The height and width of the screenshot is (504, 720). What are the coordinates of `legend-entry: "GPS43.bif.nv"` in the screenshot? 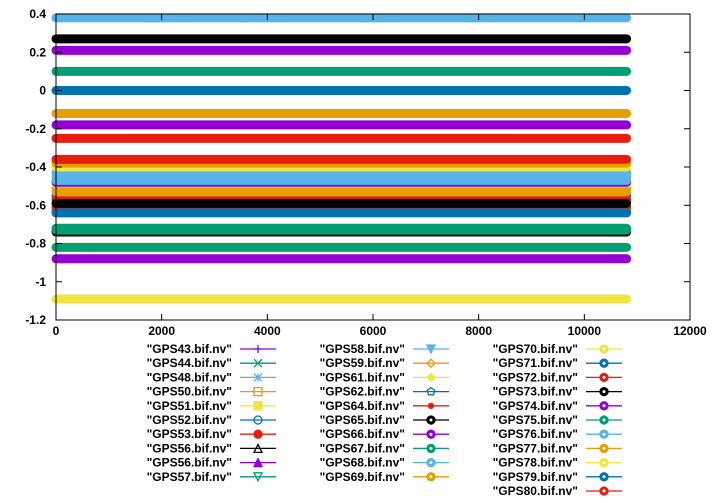 It's located at (211, 349).